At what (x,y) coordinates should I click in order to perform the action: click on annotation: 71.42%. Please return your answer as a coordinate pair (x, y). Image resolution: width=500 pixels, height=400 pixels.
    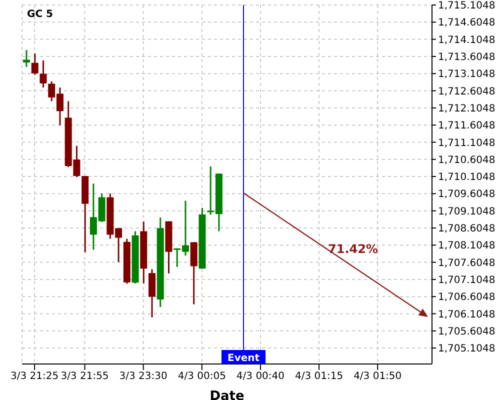
    Looking at the image, I should click on (353, 249).